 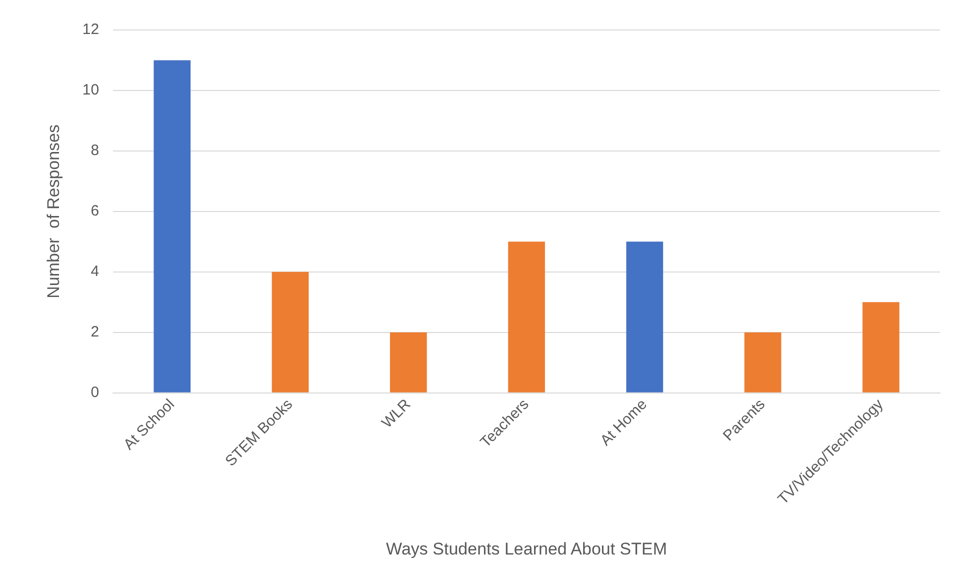 I want to click on y-tick-label: 10, so click(x=91, y=90).